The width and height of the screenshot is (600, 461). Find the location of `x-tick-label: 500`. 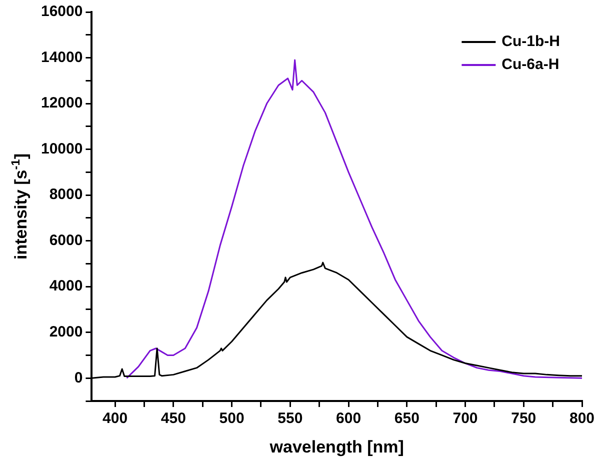

x-tick-label: 500 is located at coordinates (231, 419).